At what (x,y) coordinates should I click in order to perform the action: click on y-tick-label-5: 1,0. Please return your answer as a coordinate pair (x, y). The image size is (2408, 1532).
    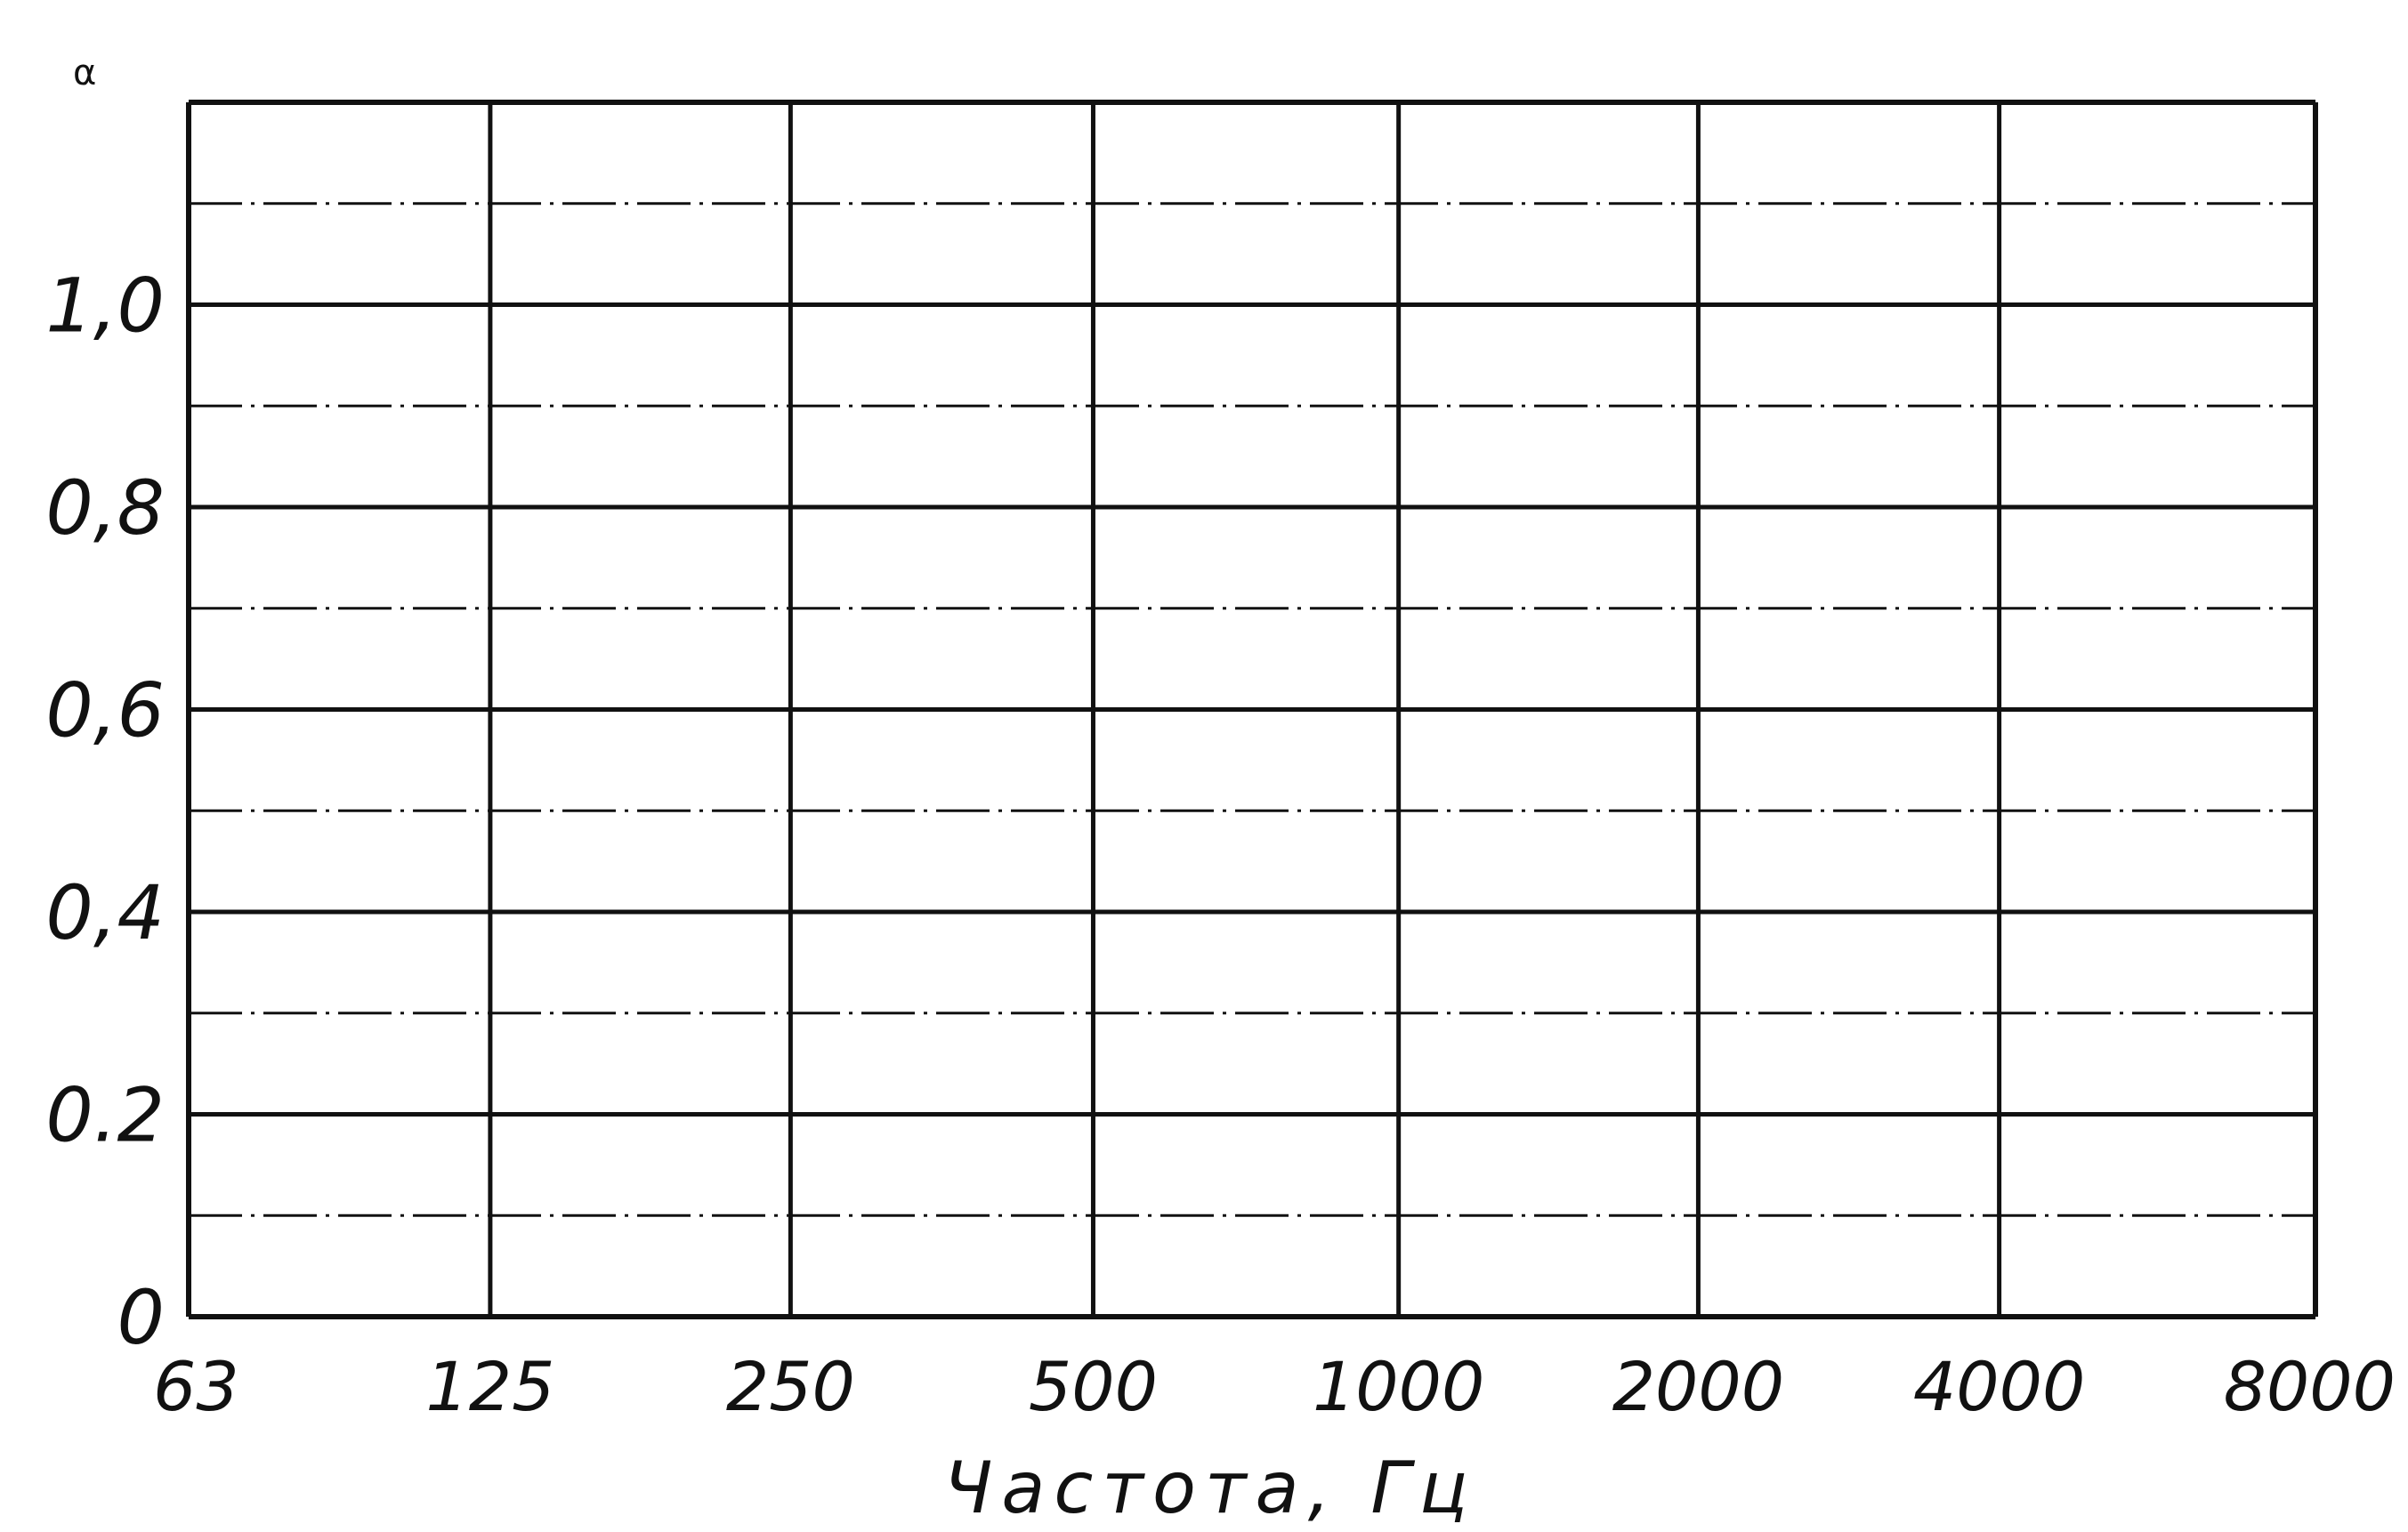
    Looking at the image, I should click on (105, 306).